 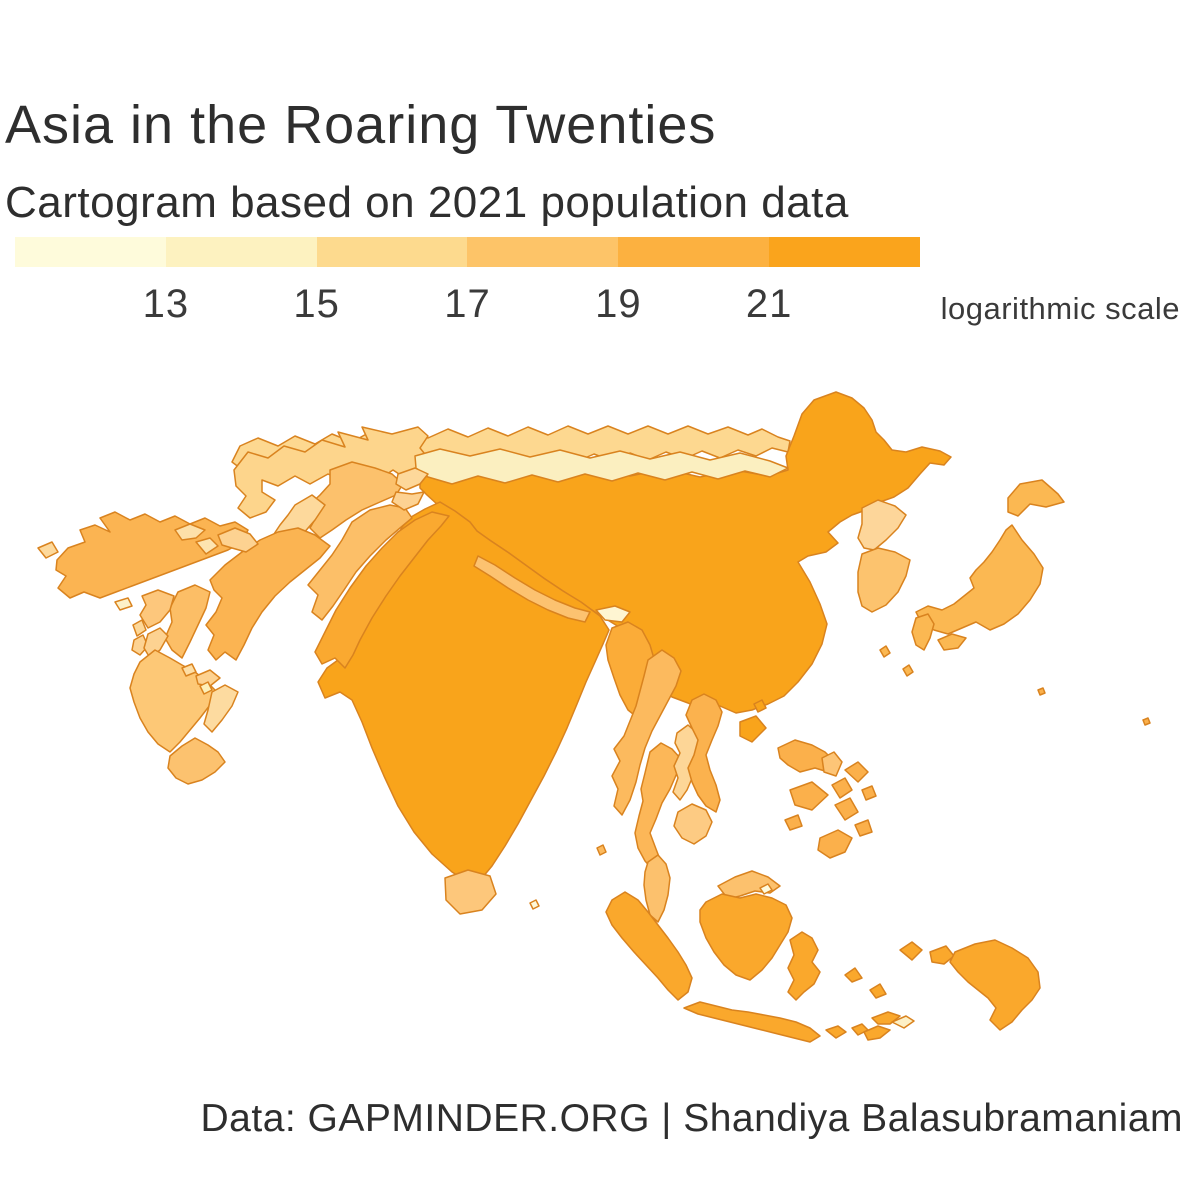 I want to click on region-pakistan, so click(x=382, y=590).